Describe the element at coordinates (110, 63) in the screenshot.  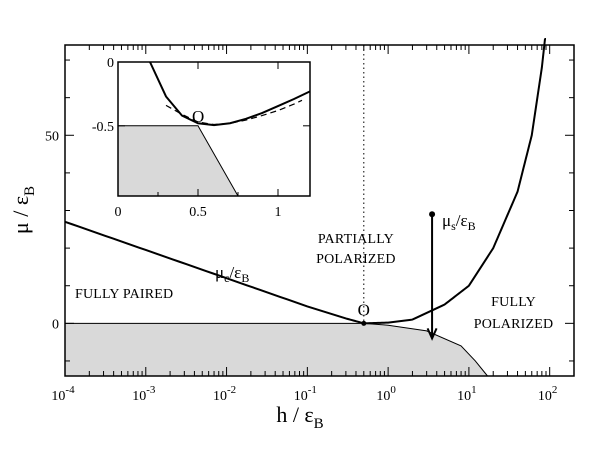
I see `inset-y-tick-label: 0` at that location.